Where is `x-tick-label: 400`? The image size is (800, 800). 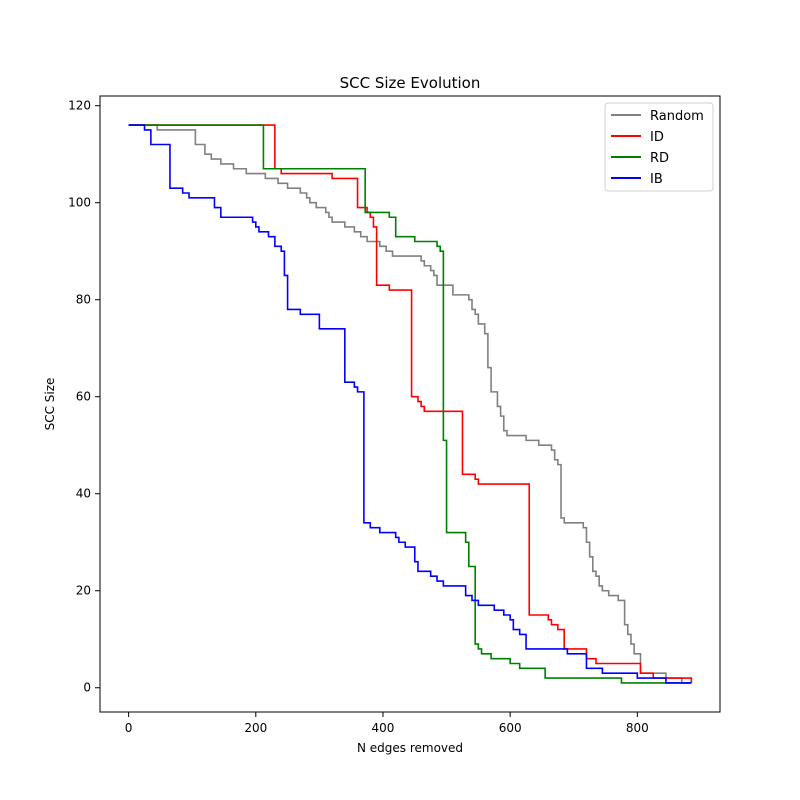 x-tick-label: 400 is located at coordinates (383, 728).